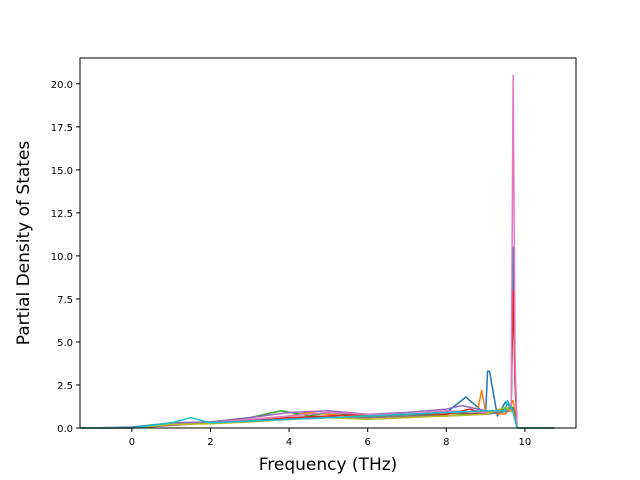  What do you see at coordinates (65, 429) in the screenshot?
I see `y-tick-label: 0.0` at bounding box center [65, 429].